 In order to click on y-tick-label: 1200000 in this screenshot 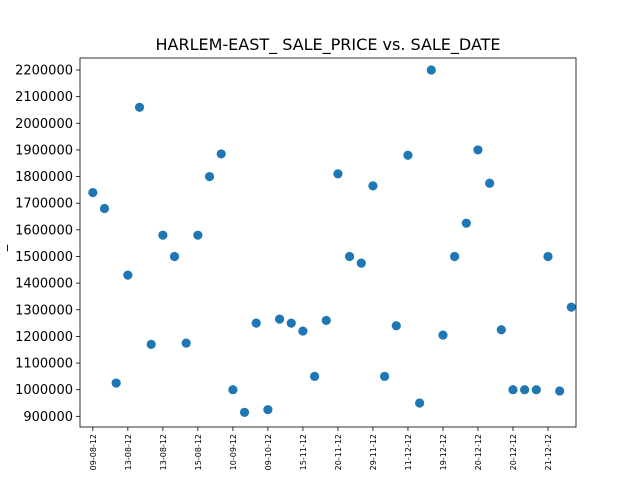, I will do `click(44, 337)`.